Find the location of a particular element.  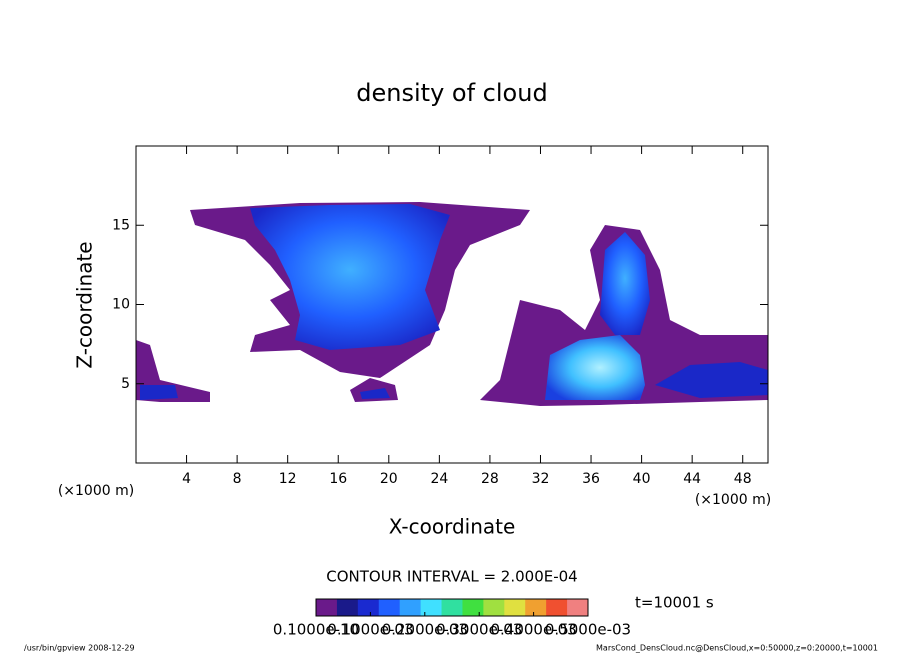

colorbar-tick-label: 0.2000e-03 is located at coordinates (425, 630).